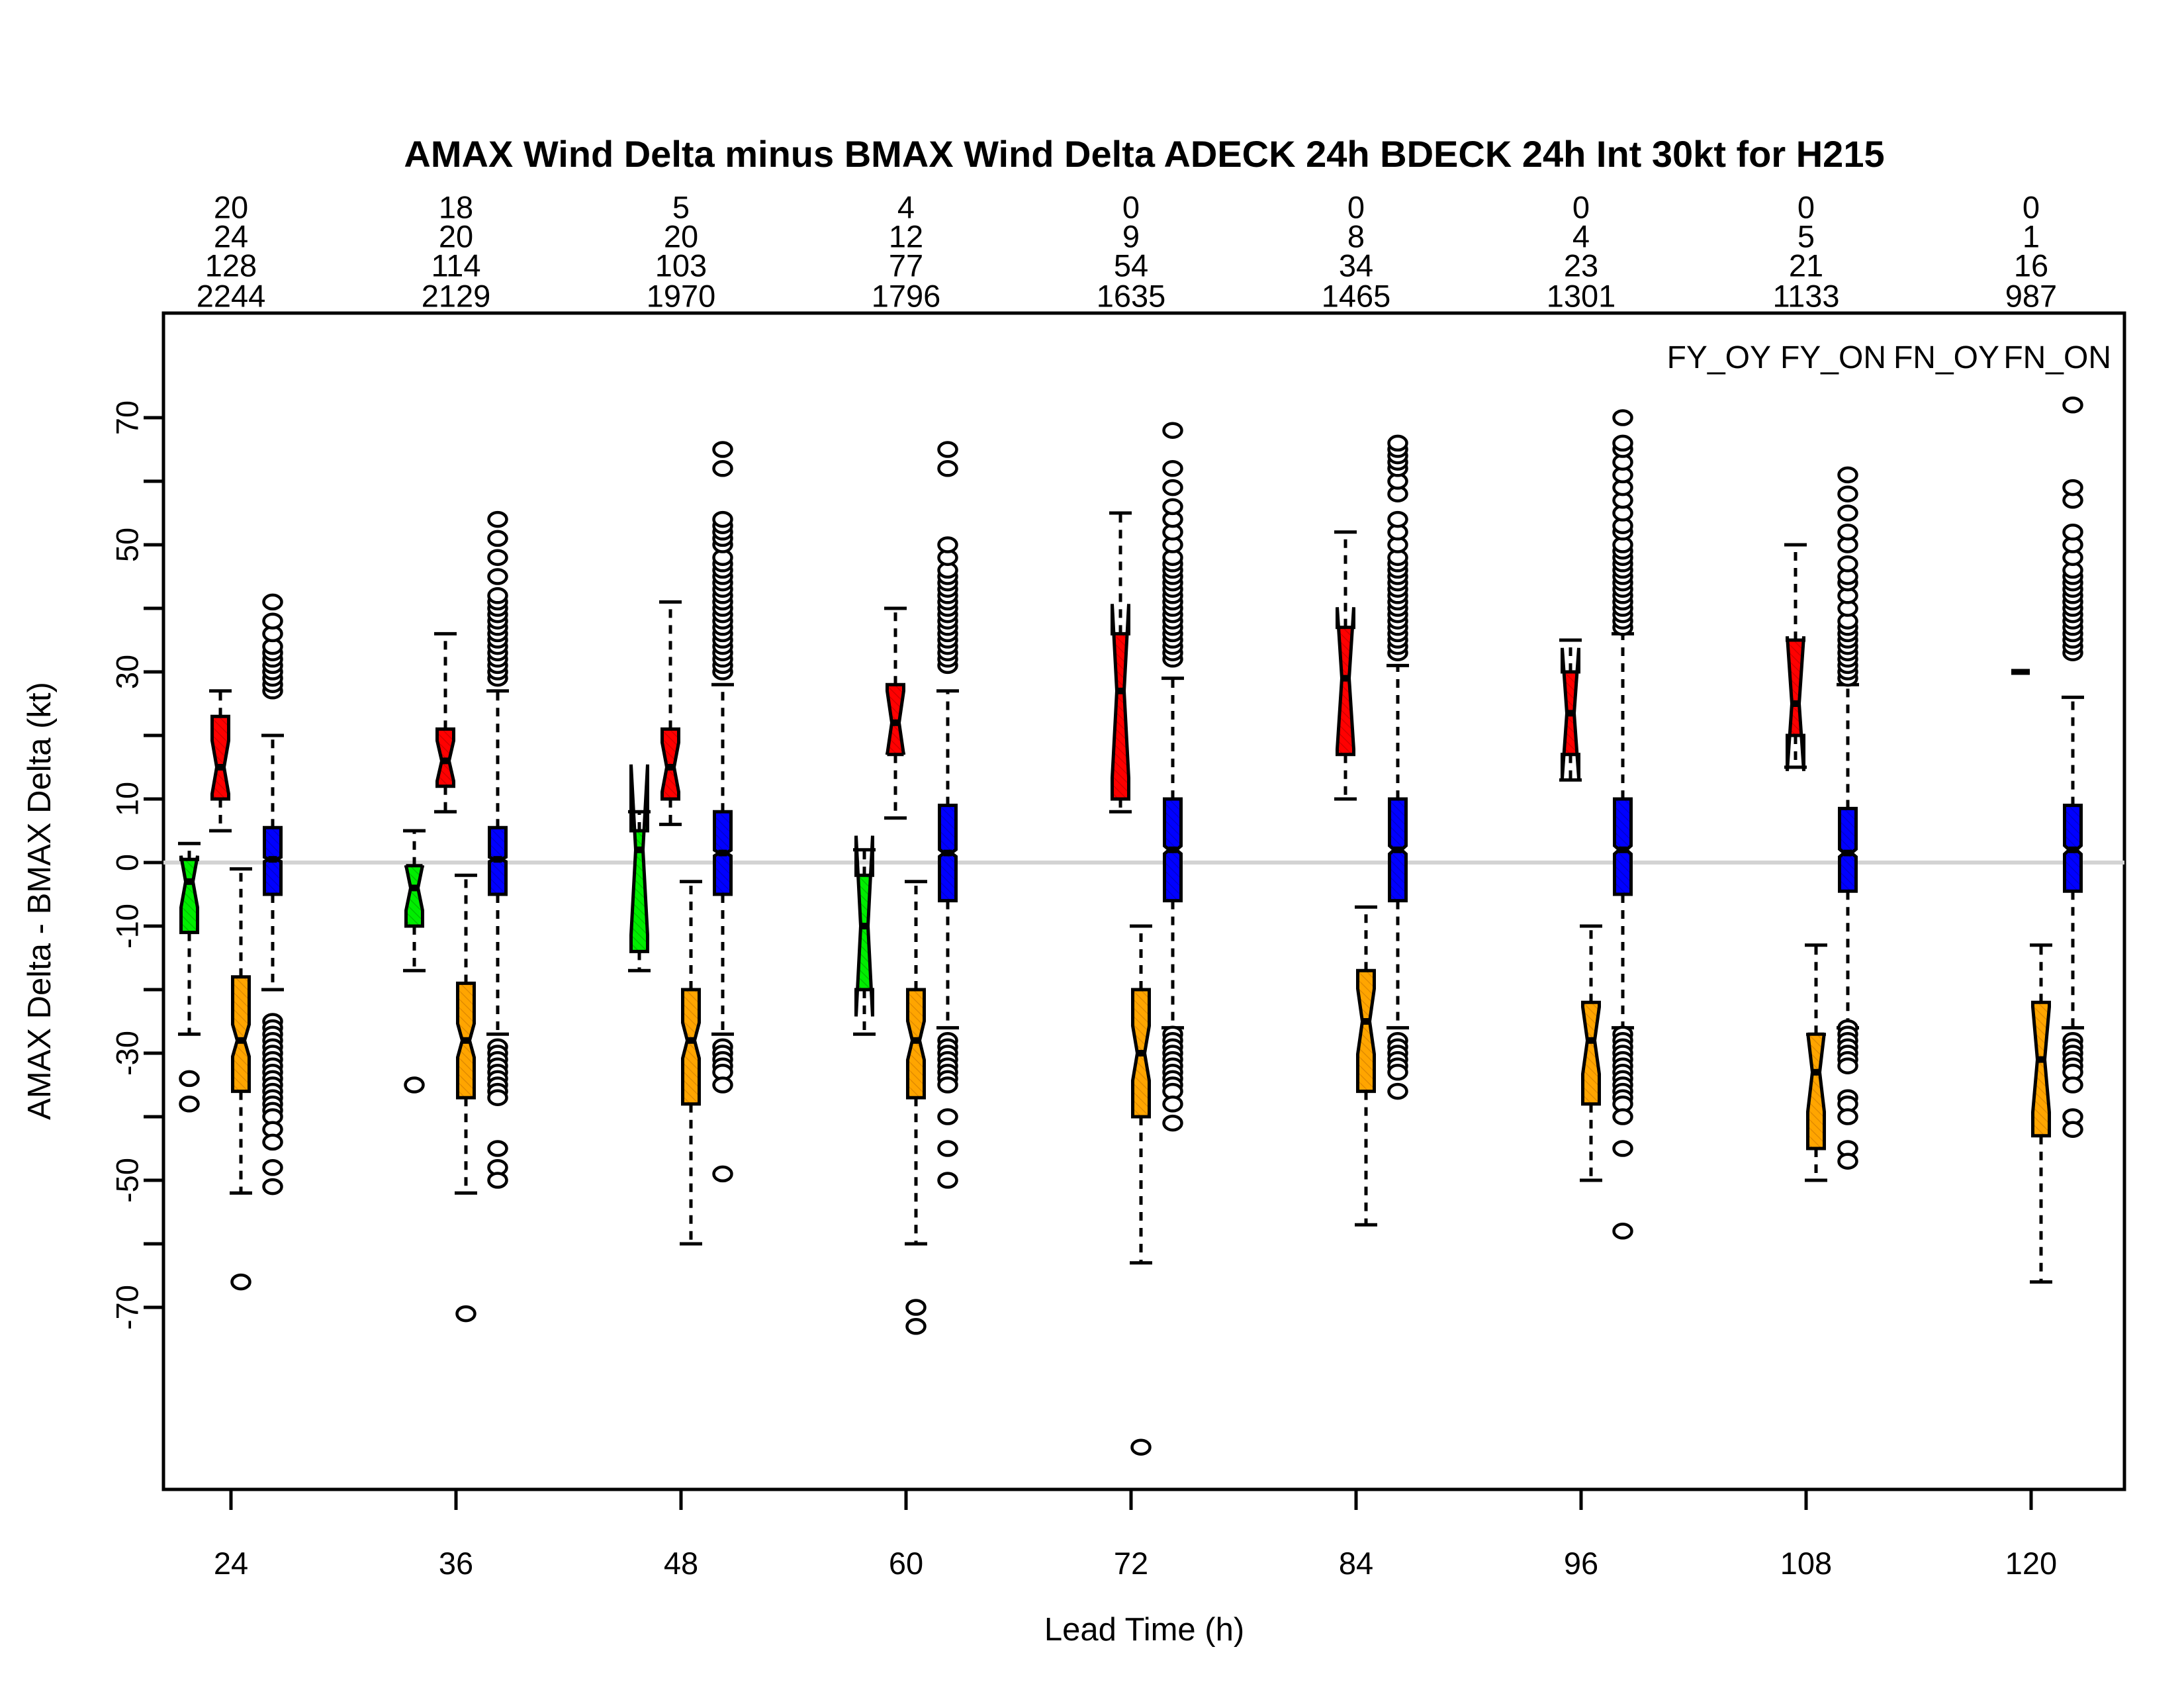 Image resolution: width=2184 pixels, height=1688 pixels. Describe the element at coordinates (456, 265) in the screenshot. I see `count-FN_OY: 114` at that location.